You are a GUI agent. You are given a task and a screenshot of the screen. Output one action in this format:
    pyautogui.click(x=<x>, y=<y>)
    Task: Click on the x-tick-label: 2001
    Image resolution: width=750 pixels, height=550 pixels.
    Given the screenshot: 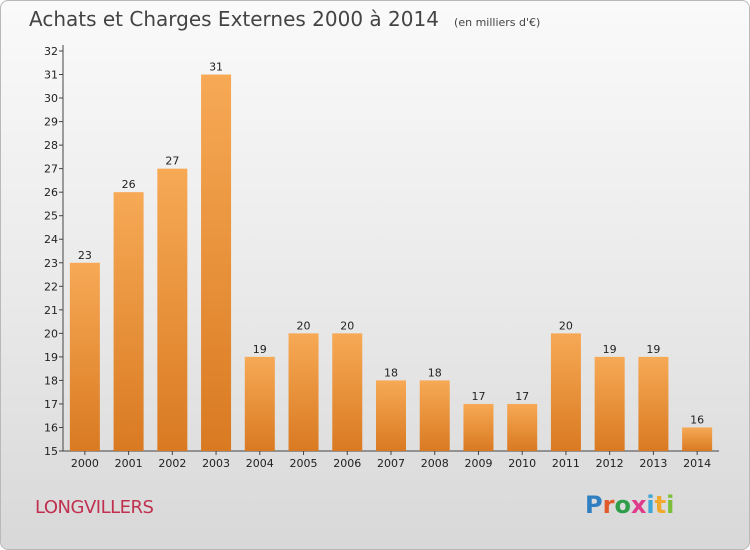 What is the action you would take?
    pyautogui.click(x=129, y=463)
    